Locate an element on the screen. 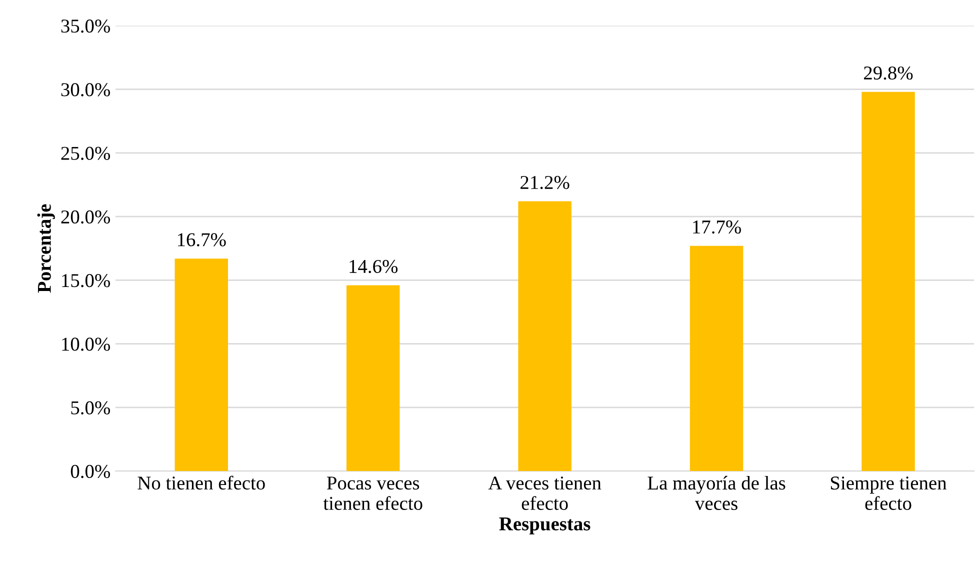  x-tick-label: A veces tienen efecto is located at coordinates (545, 493).